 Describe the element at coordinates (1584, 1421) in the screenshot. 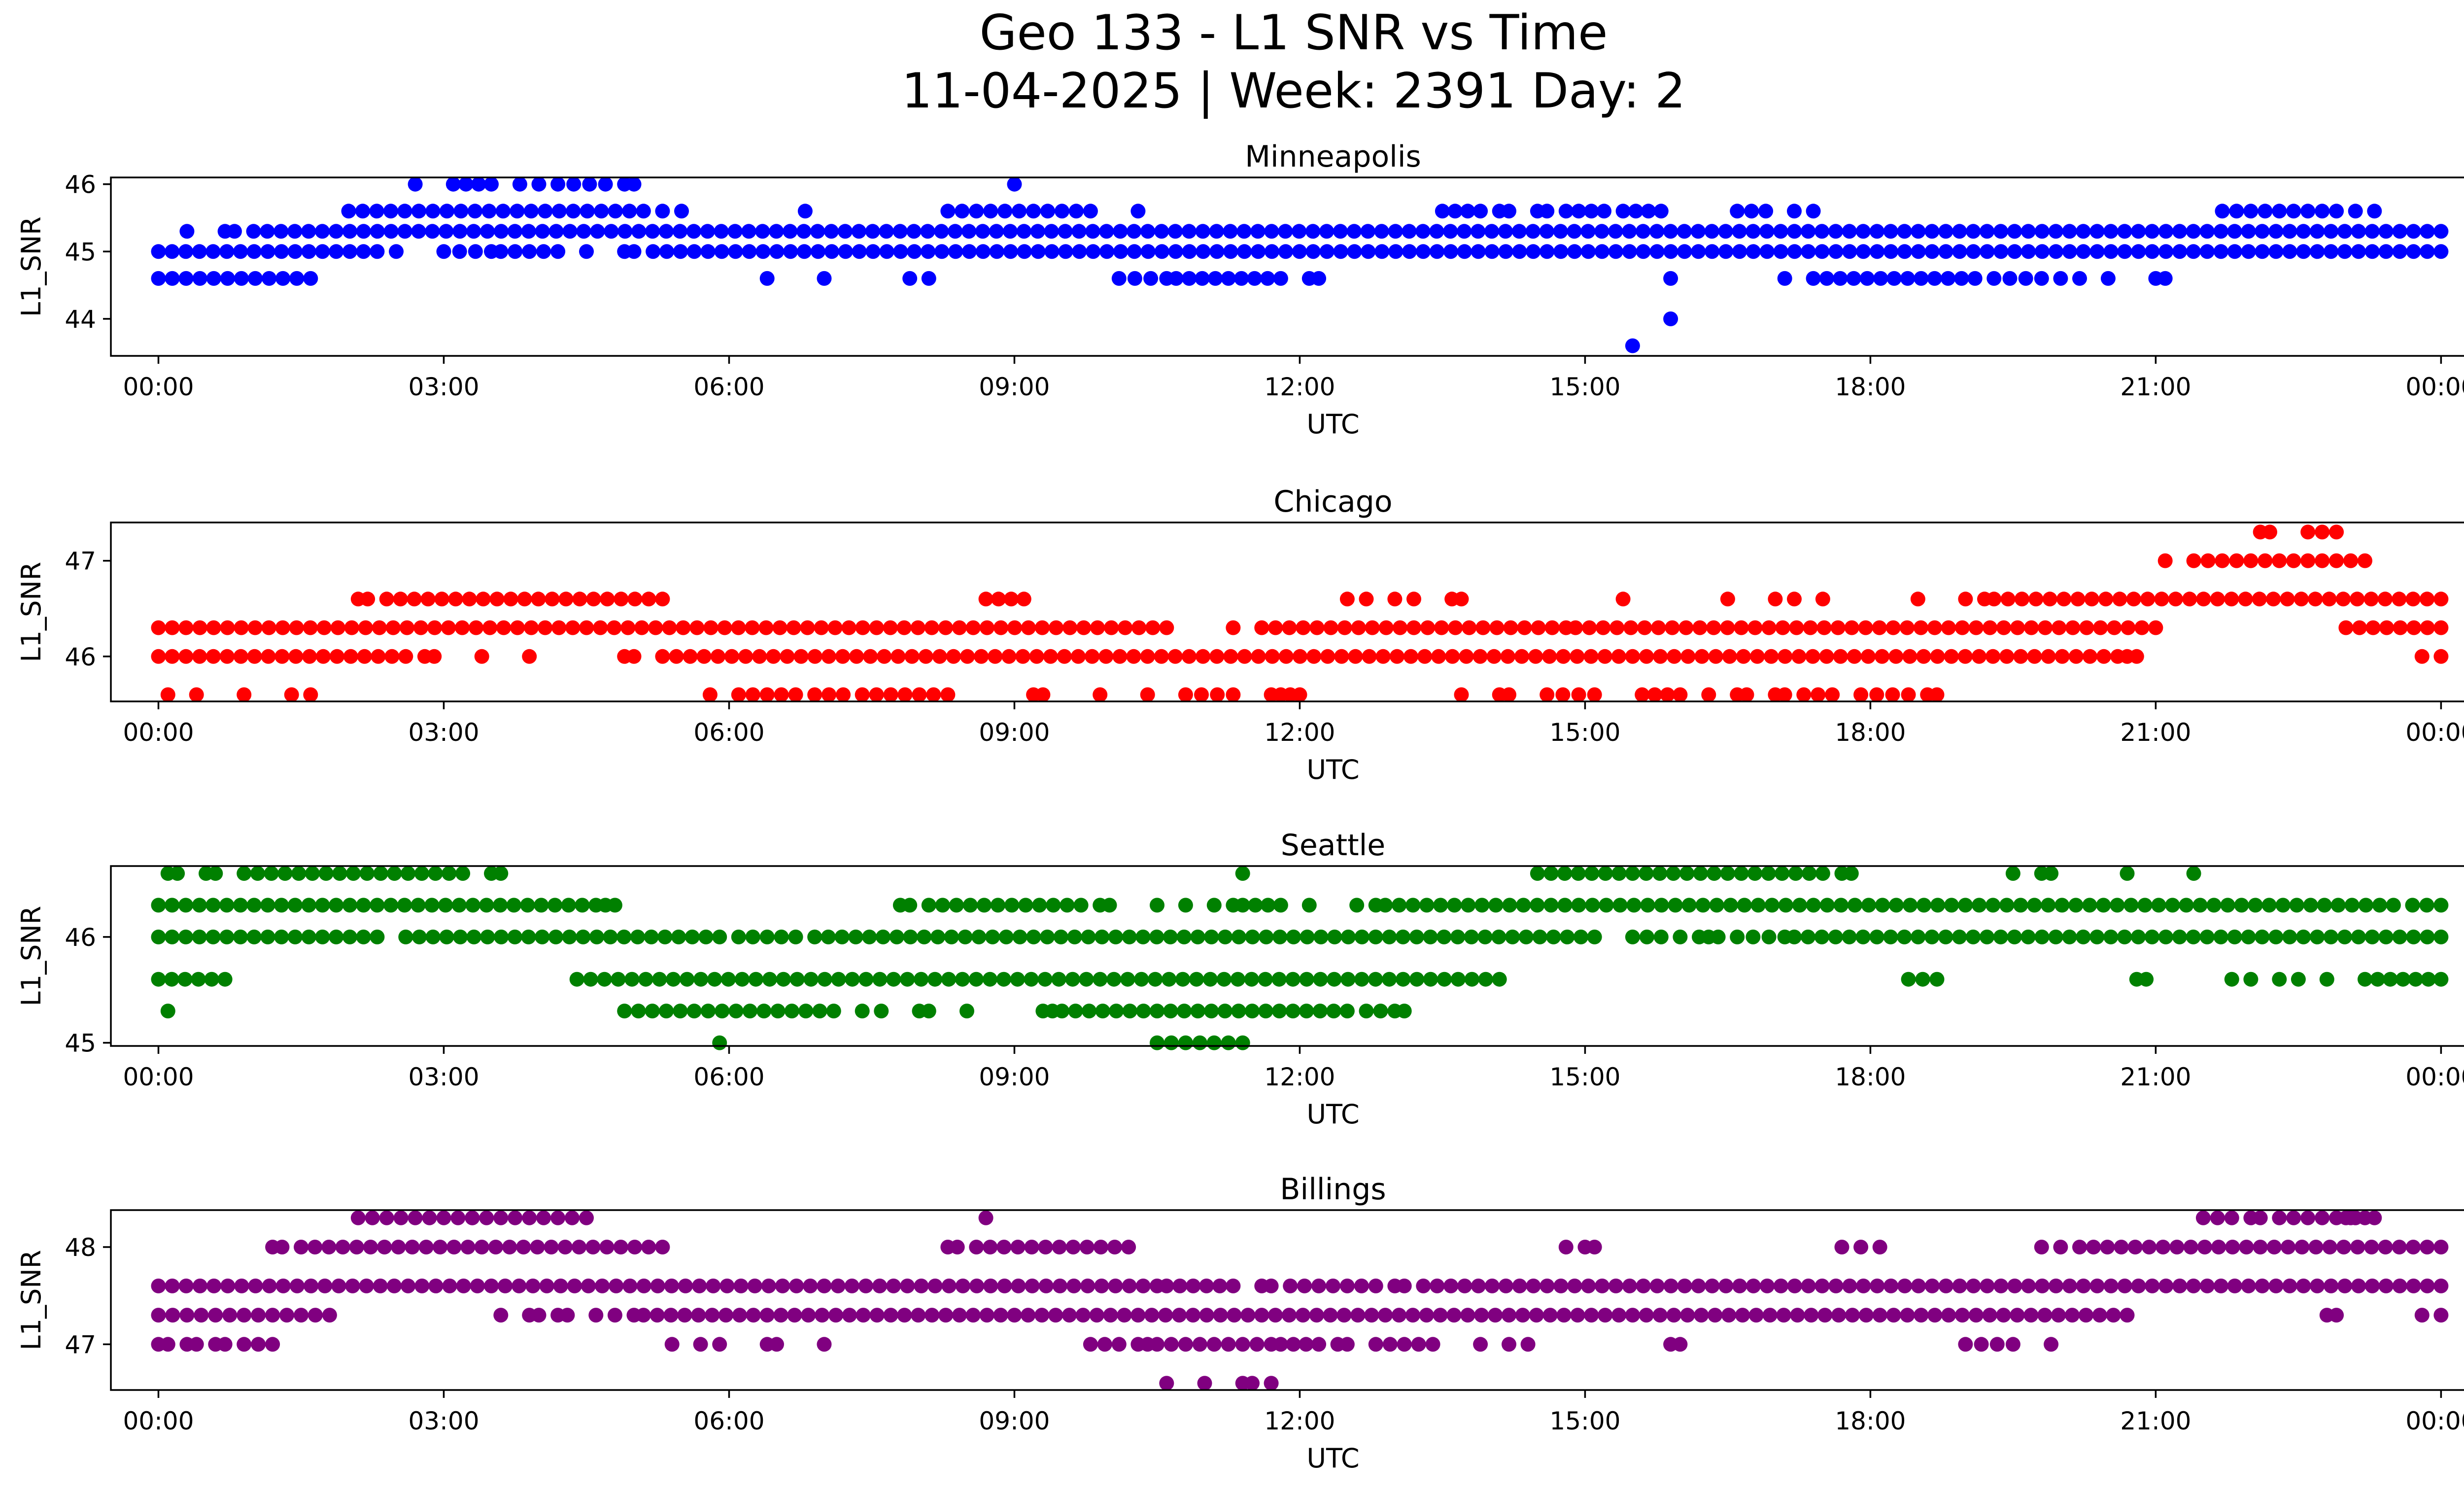

I see `billings-x-tick-label: 15:00` at that location.